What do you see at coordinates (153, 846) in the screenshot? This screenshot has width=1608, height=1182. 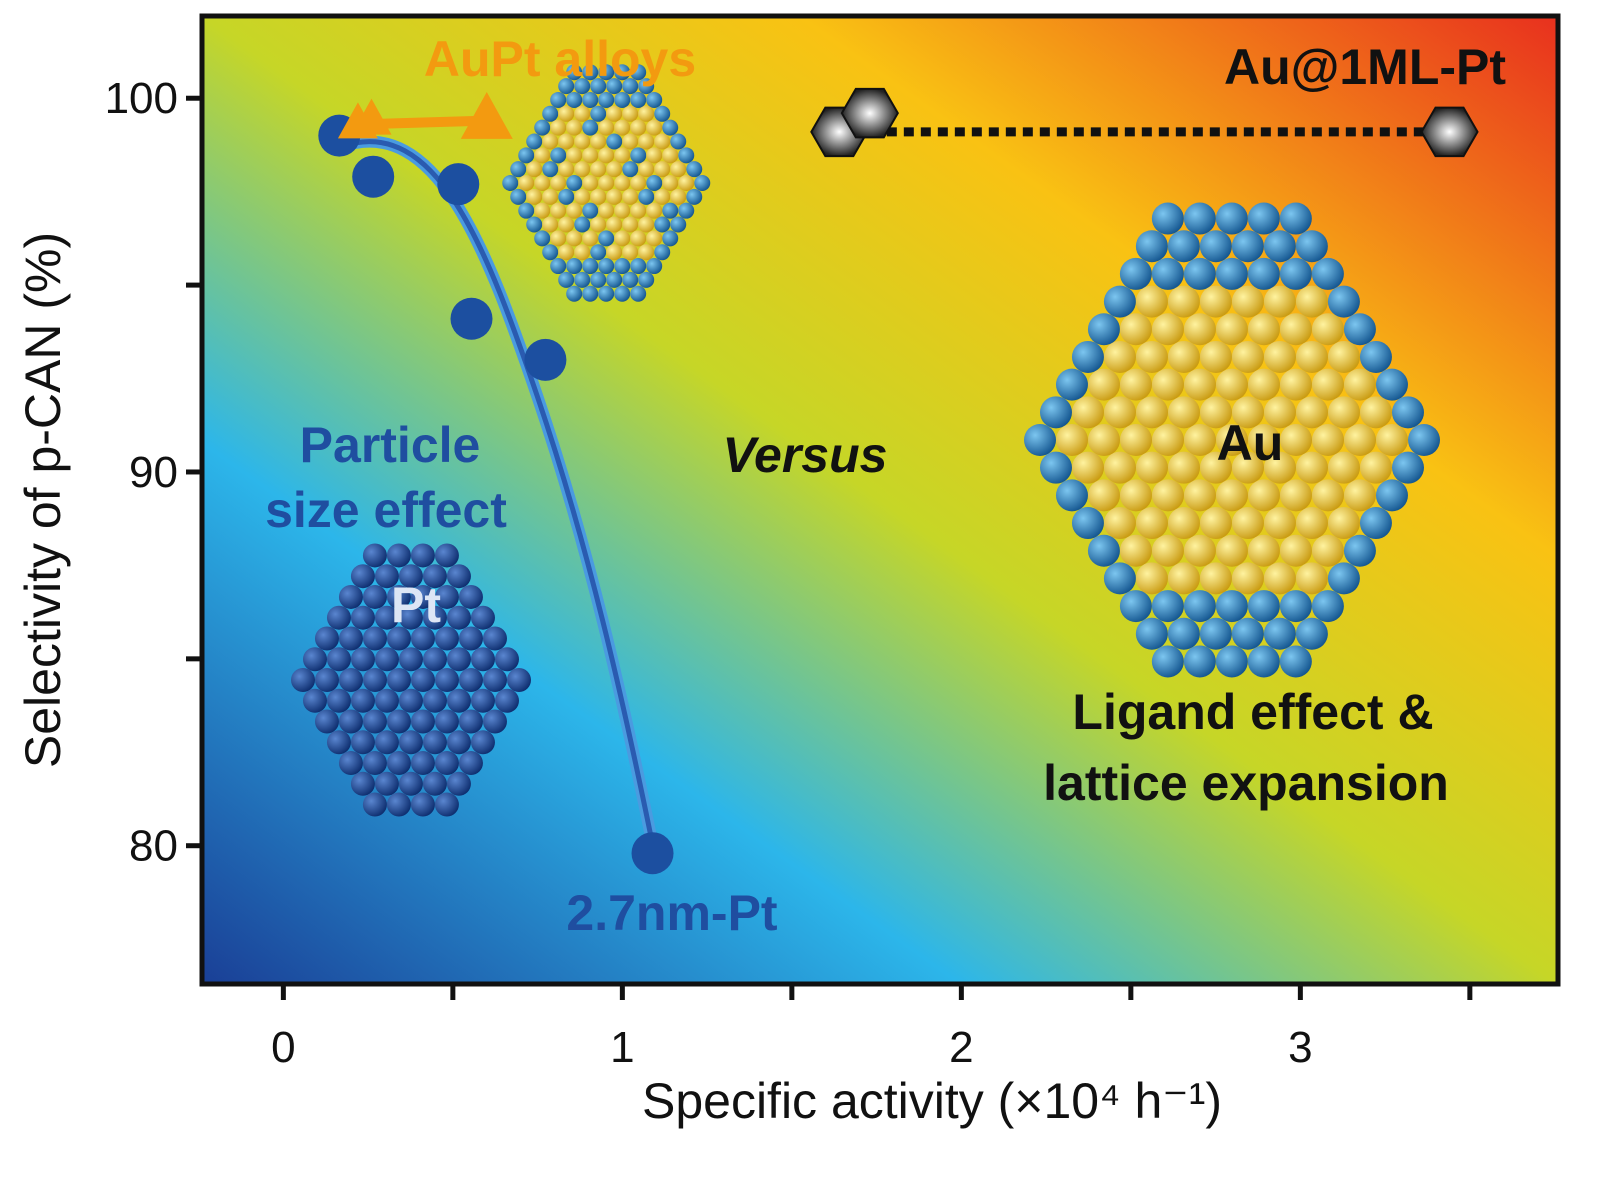 I see `y-tick-label: 80` at bounding box center [153, 846].